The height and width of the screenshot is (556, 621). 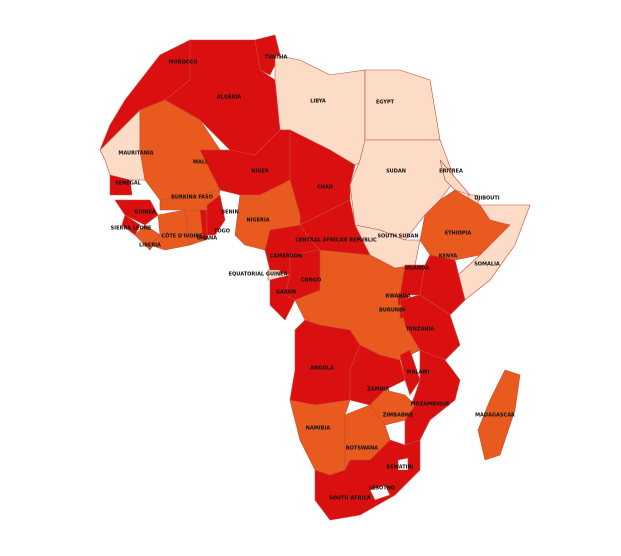 I want to click on country-label: EQUATORIAL GUINEA, so click(x=258, y=275).